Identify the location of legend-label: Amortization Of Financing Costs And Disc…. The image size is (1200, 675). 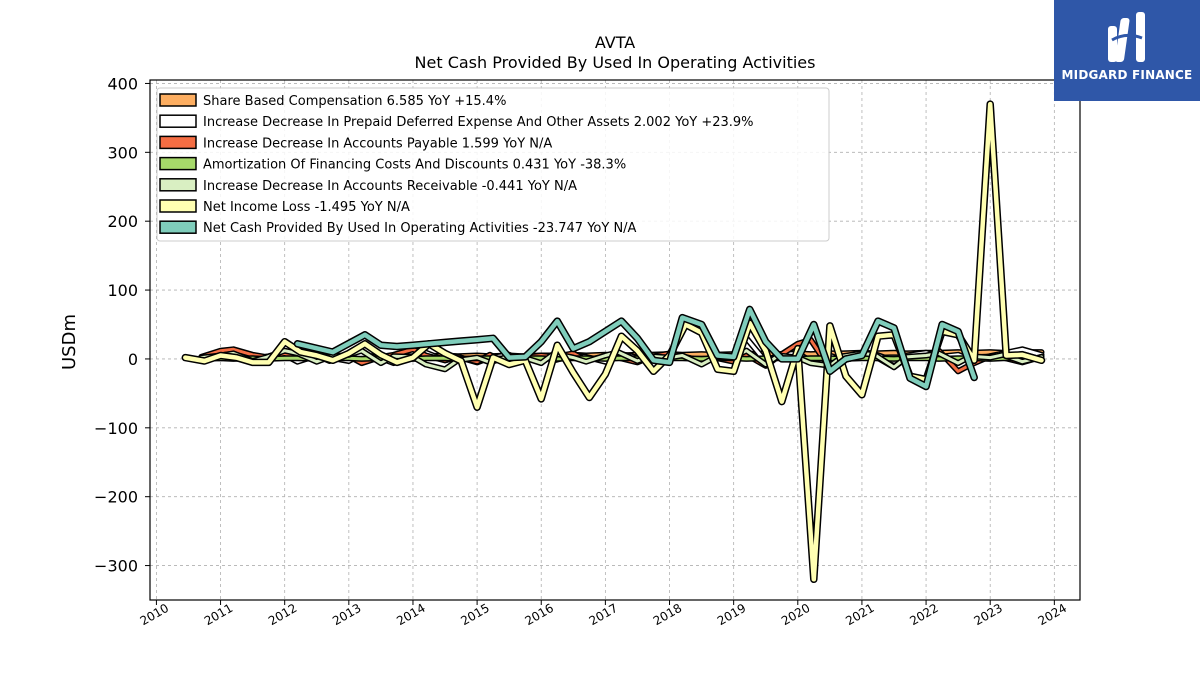
(414, 165).